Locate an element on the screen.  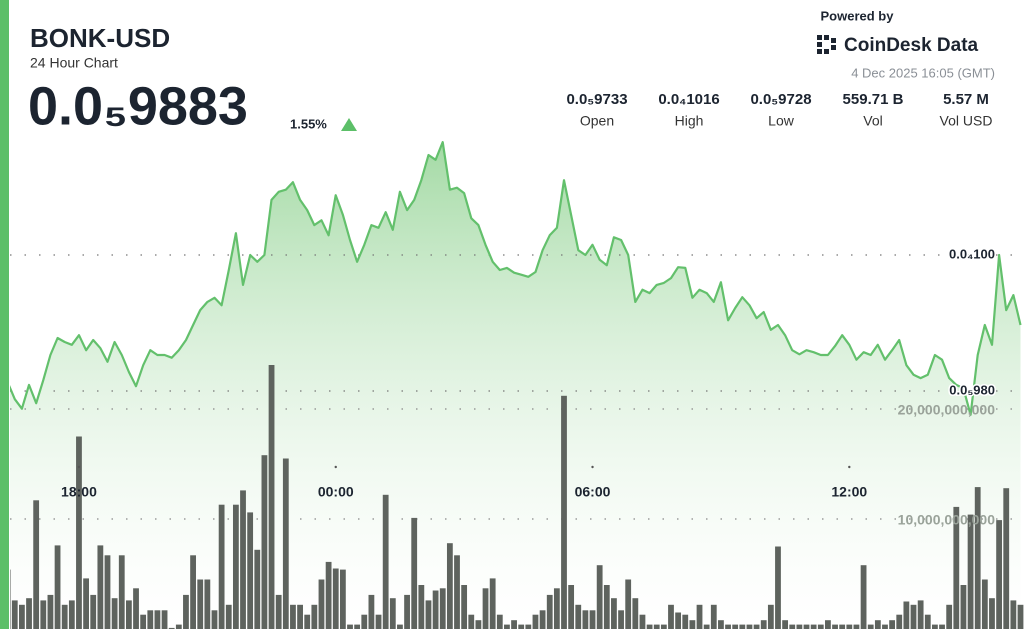
stat-value: 0.0₅9728 is located at coordinates (780, 99).